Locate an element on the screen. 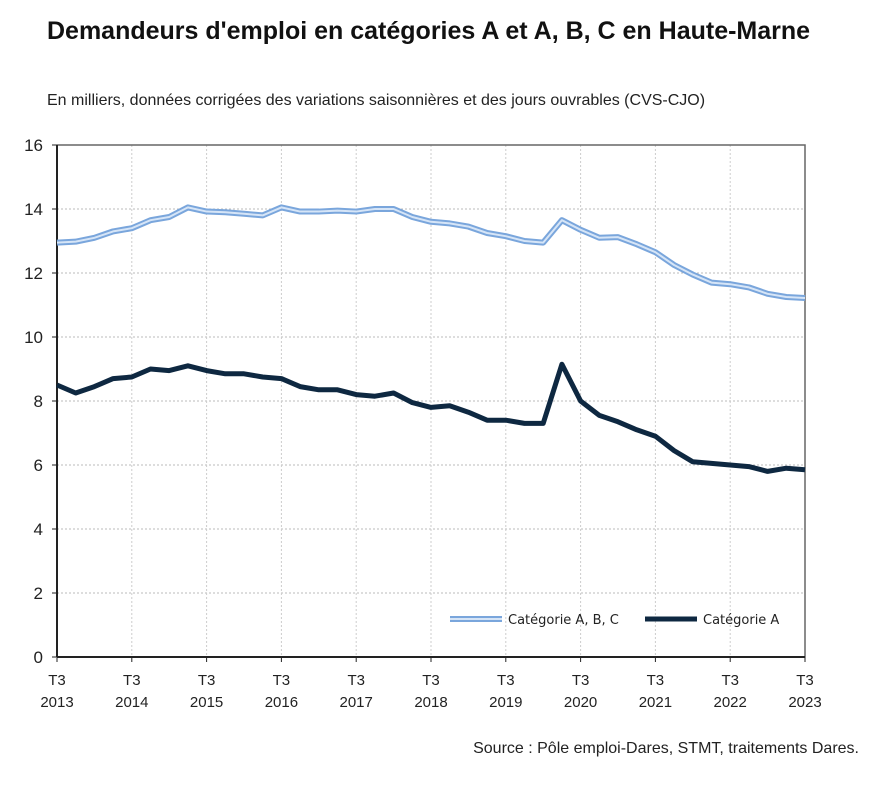 This screenshot has width=875, height=789. y-tick-label: 8 is located at coordinates (38, 401).